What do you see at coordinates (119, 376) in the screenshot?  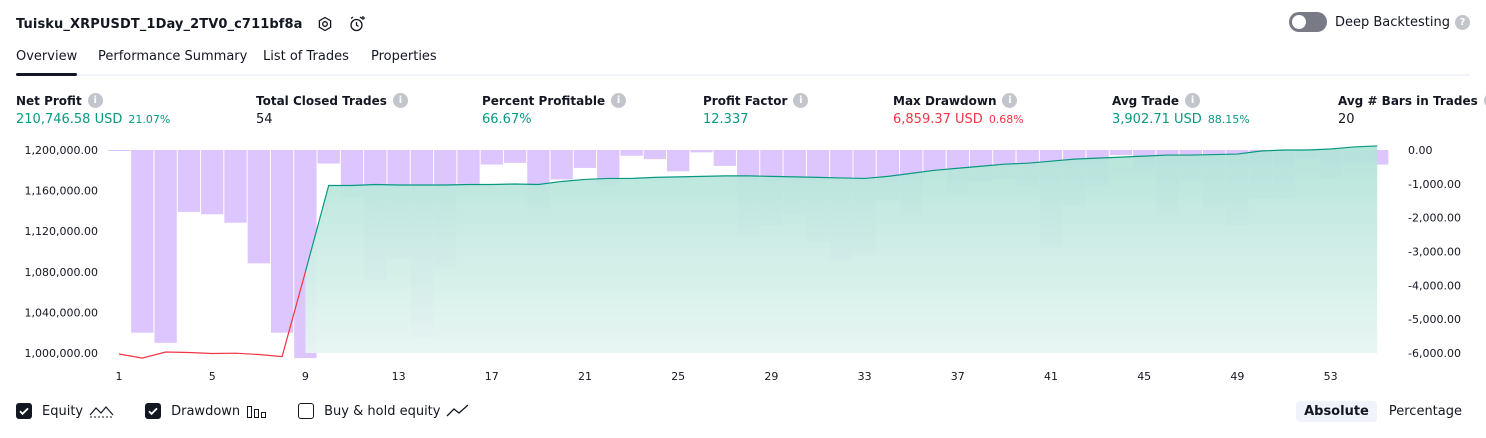 I see `x-tick-label: 1` at bounding box center [119, 376].